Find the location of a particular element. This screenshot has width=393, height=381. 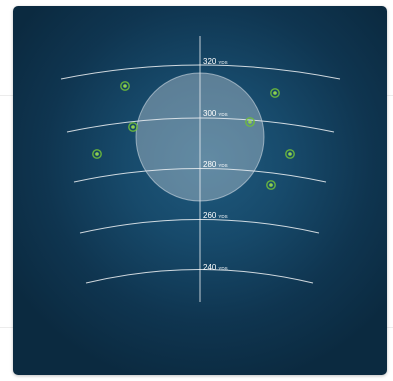

distance-label-240: 240 YDS is located at coordinates (215, 267).